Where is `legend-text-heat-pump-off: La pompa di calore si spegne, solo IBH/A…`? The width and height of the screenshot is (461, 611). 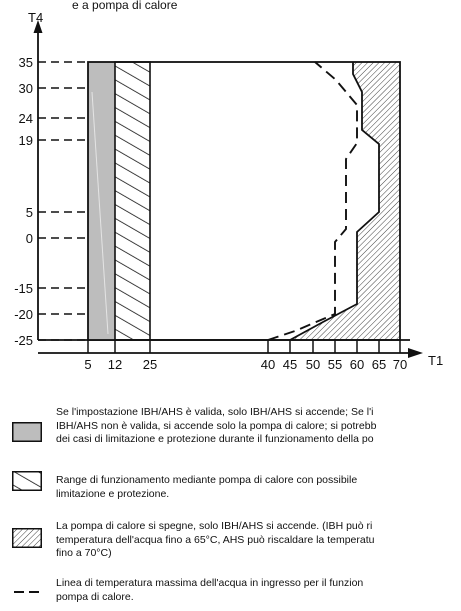 legend-text-heat-pump-off: La pompa di calore si spegne, solo IBH/A… is located at coordinates (215, 539).